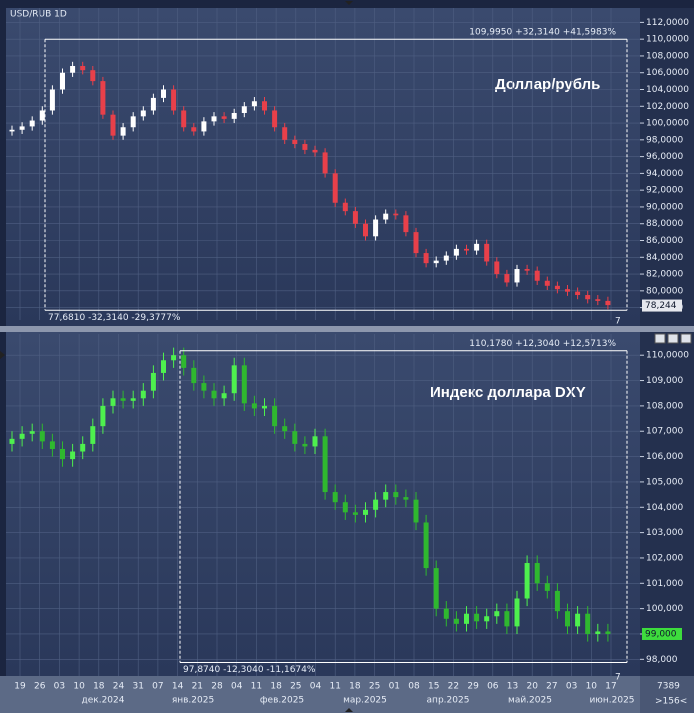  I want to click on y-tick-label: 82,0000, so click(664, 275).